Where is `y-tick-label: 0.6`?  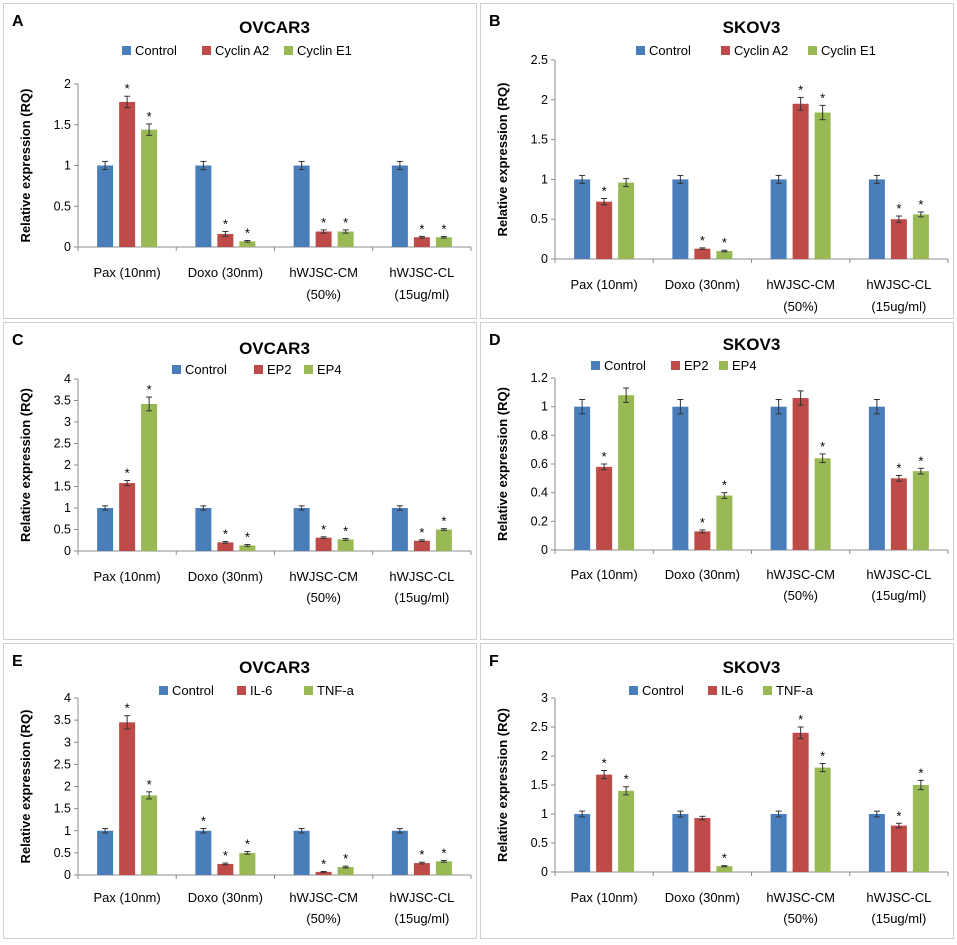 y-tick-label: 0.6 is located at coordinates (539, 464).